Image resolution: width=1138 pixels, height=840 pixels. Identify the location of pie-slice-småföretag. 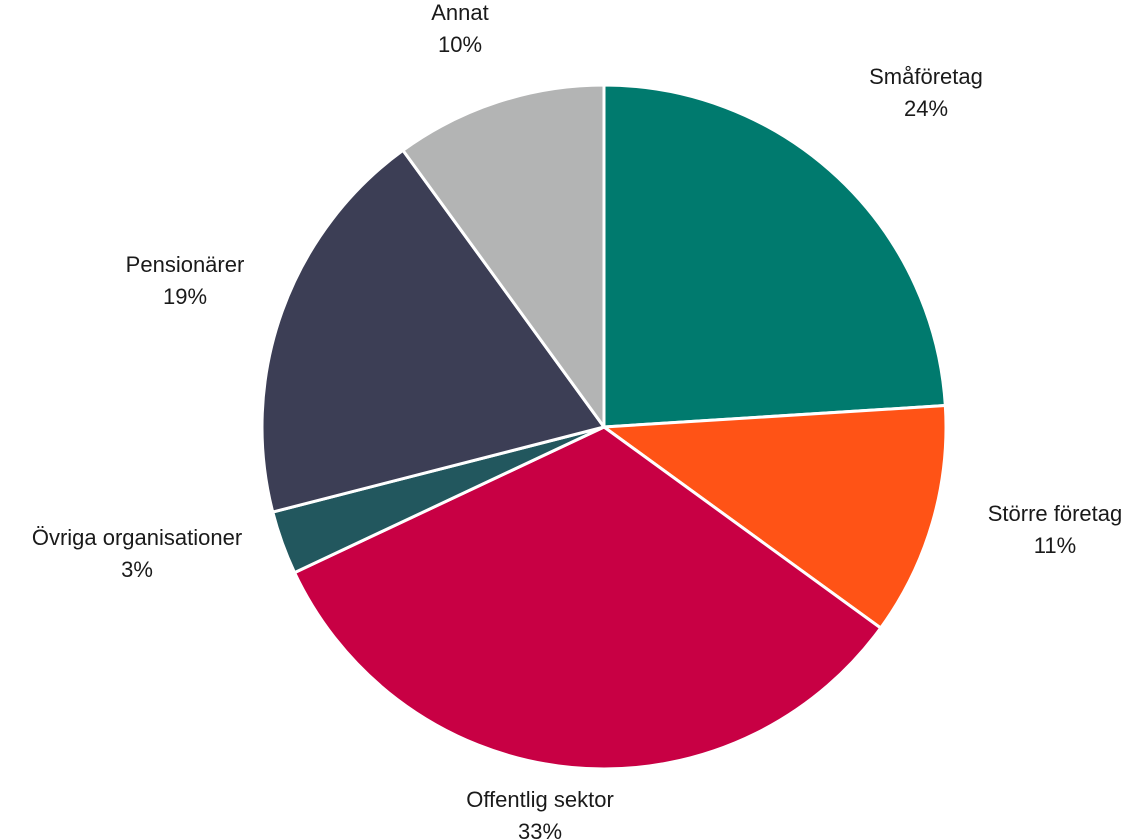
(774, 256).